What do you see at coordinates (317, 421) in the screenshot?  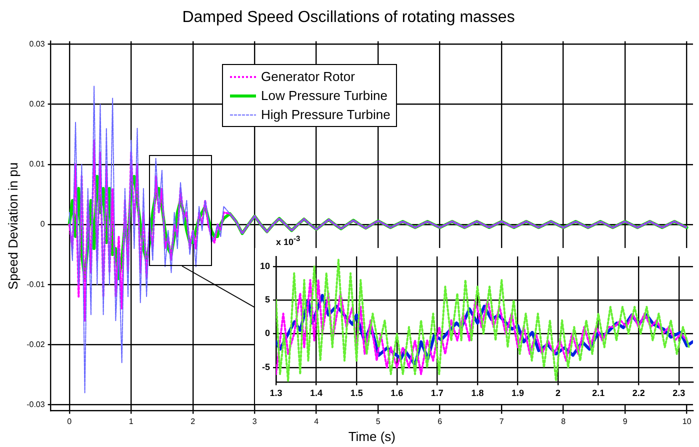 I see `x-tick-label: 4` at bounding box center [317, 421].